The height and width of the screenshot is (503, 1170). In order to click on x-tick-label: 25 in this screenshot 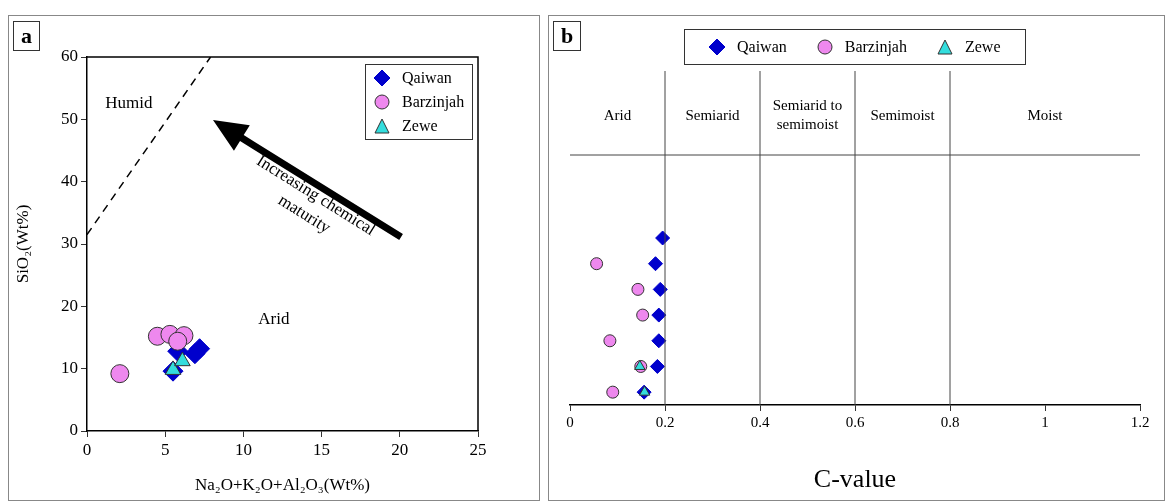, I will do `click(478, 449)`.